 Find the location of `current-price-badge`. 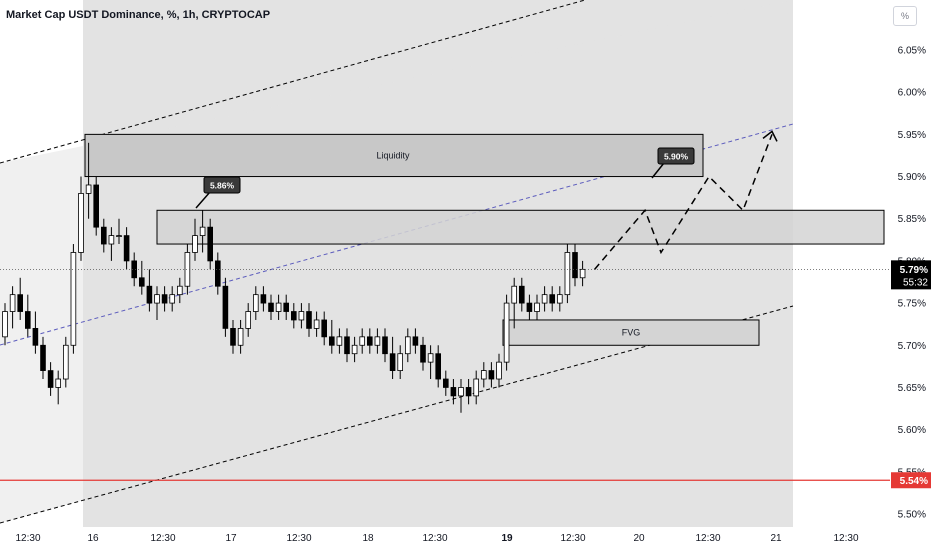

current-price-badge is located at coordinates (911, 275).